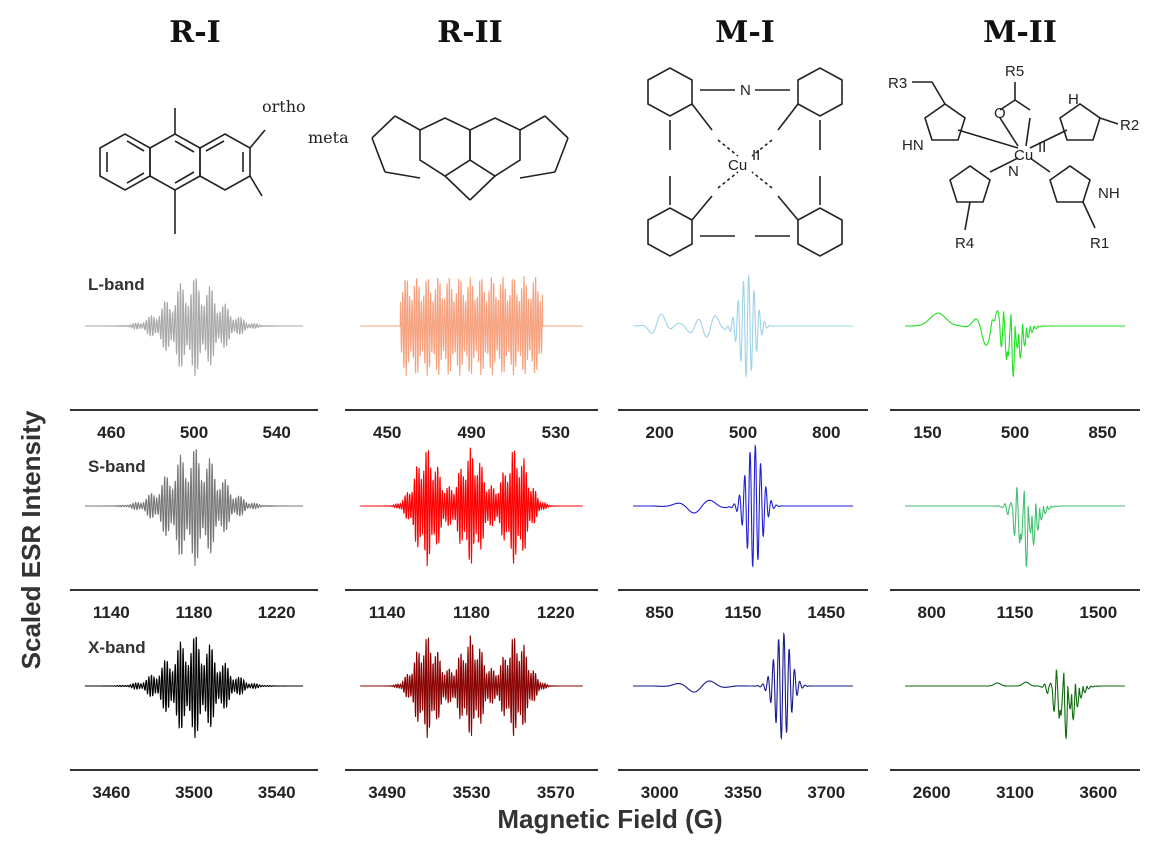 This screenshot has height=842, width=1155. Describe the element at coordinates (1020, 32) in the screenshot. I see `column-title-m-ii: M-II` at that location.